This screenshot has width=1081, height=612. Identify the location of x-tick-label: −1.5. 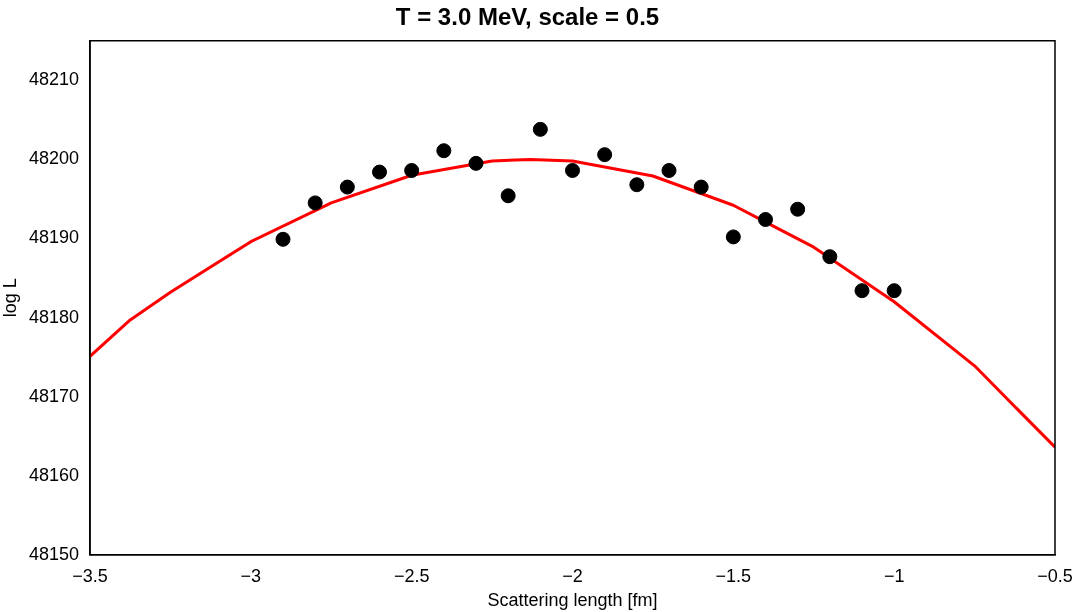
(733, 575).